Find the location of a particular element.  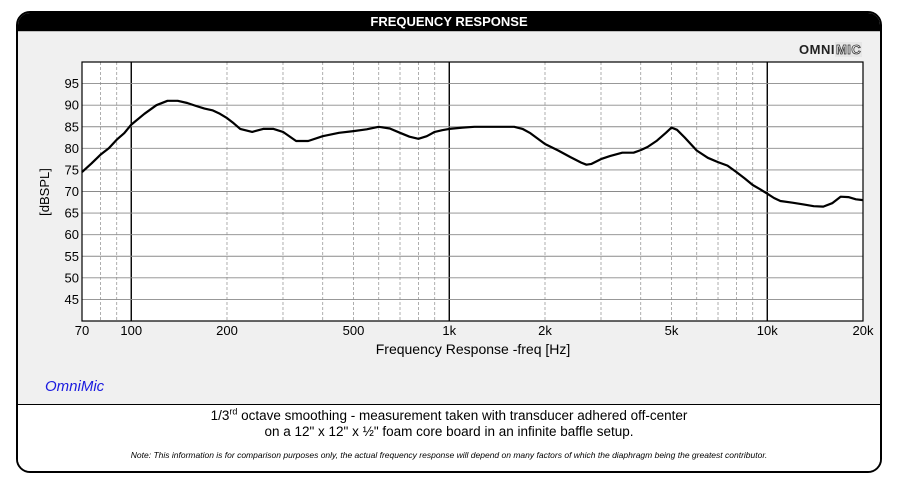

y-tick-label: 65 is located at coordinates (72, 213).